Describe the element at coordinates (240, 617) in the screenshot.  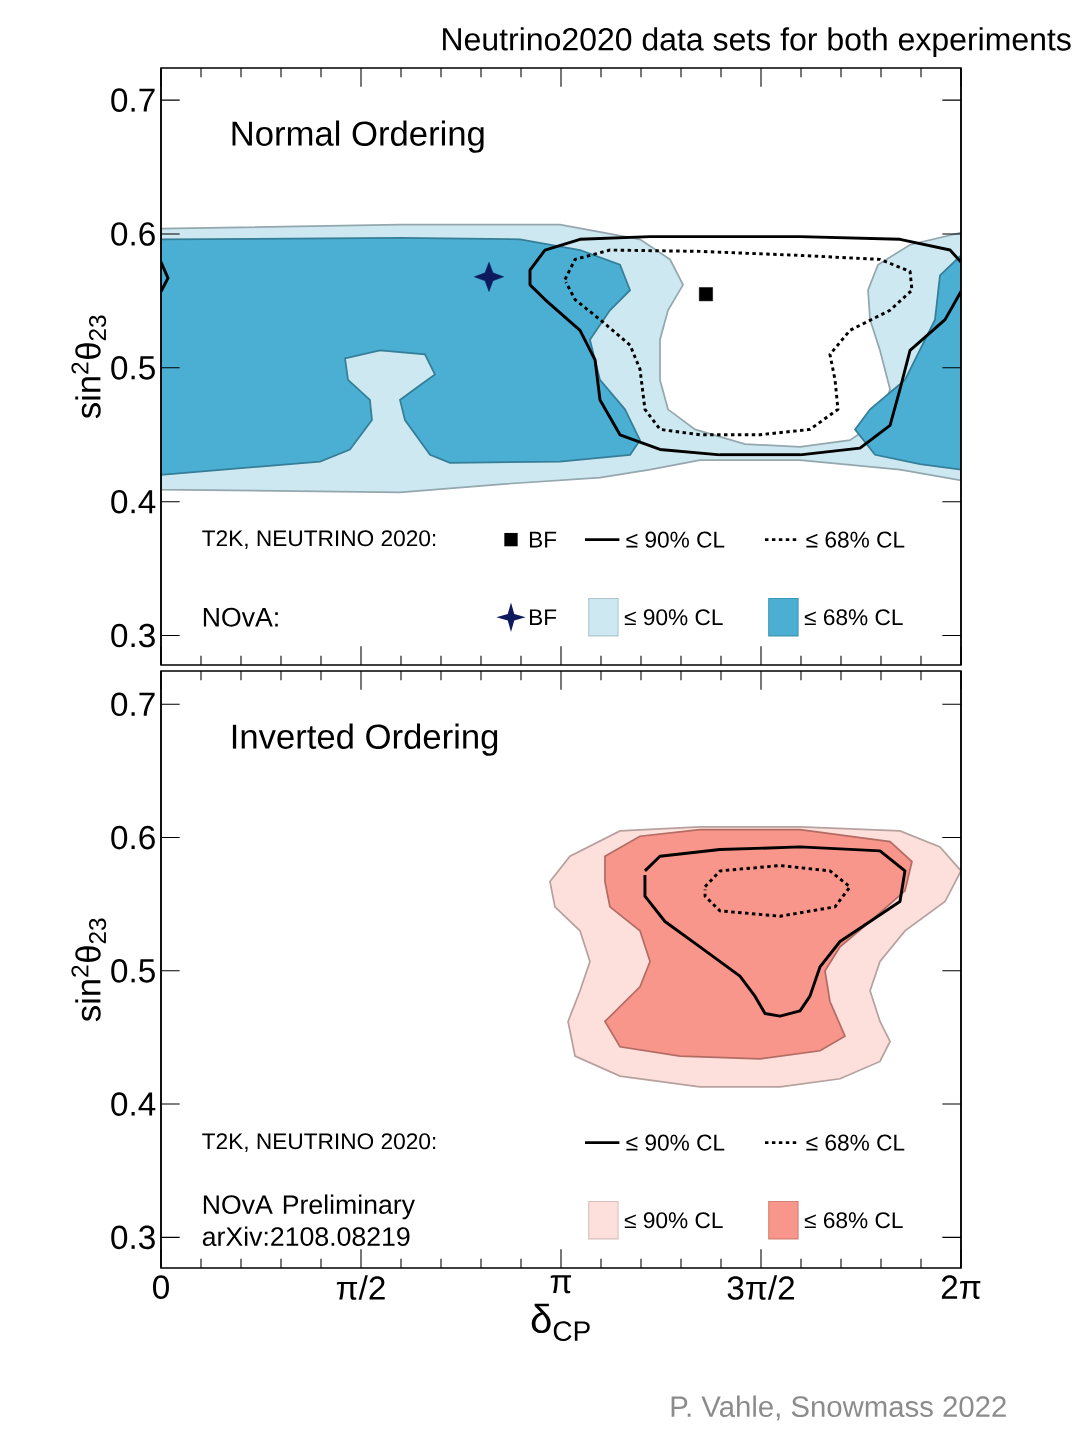
I see `annotation: NOvA:` at that location.